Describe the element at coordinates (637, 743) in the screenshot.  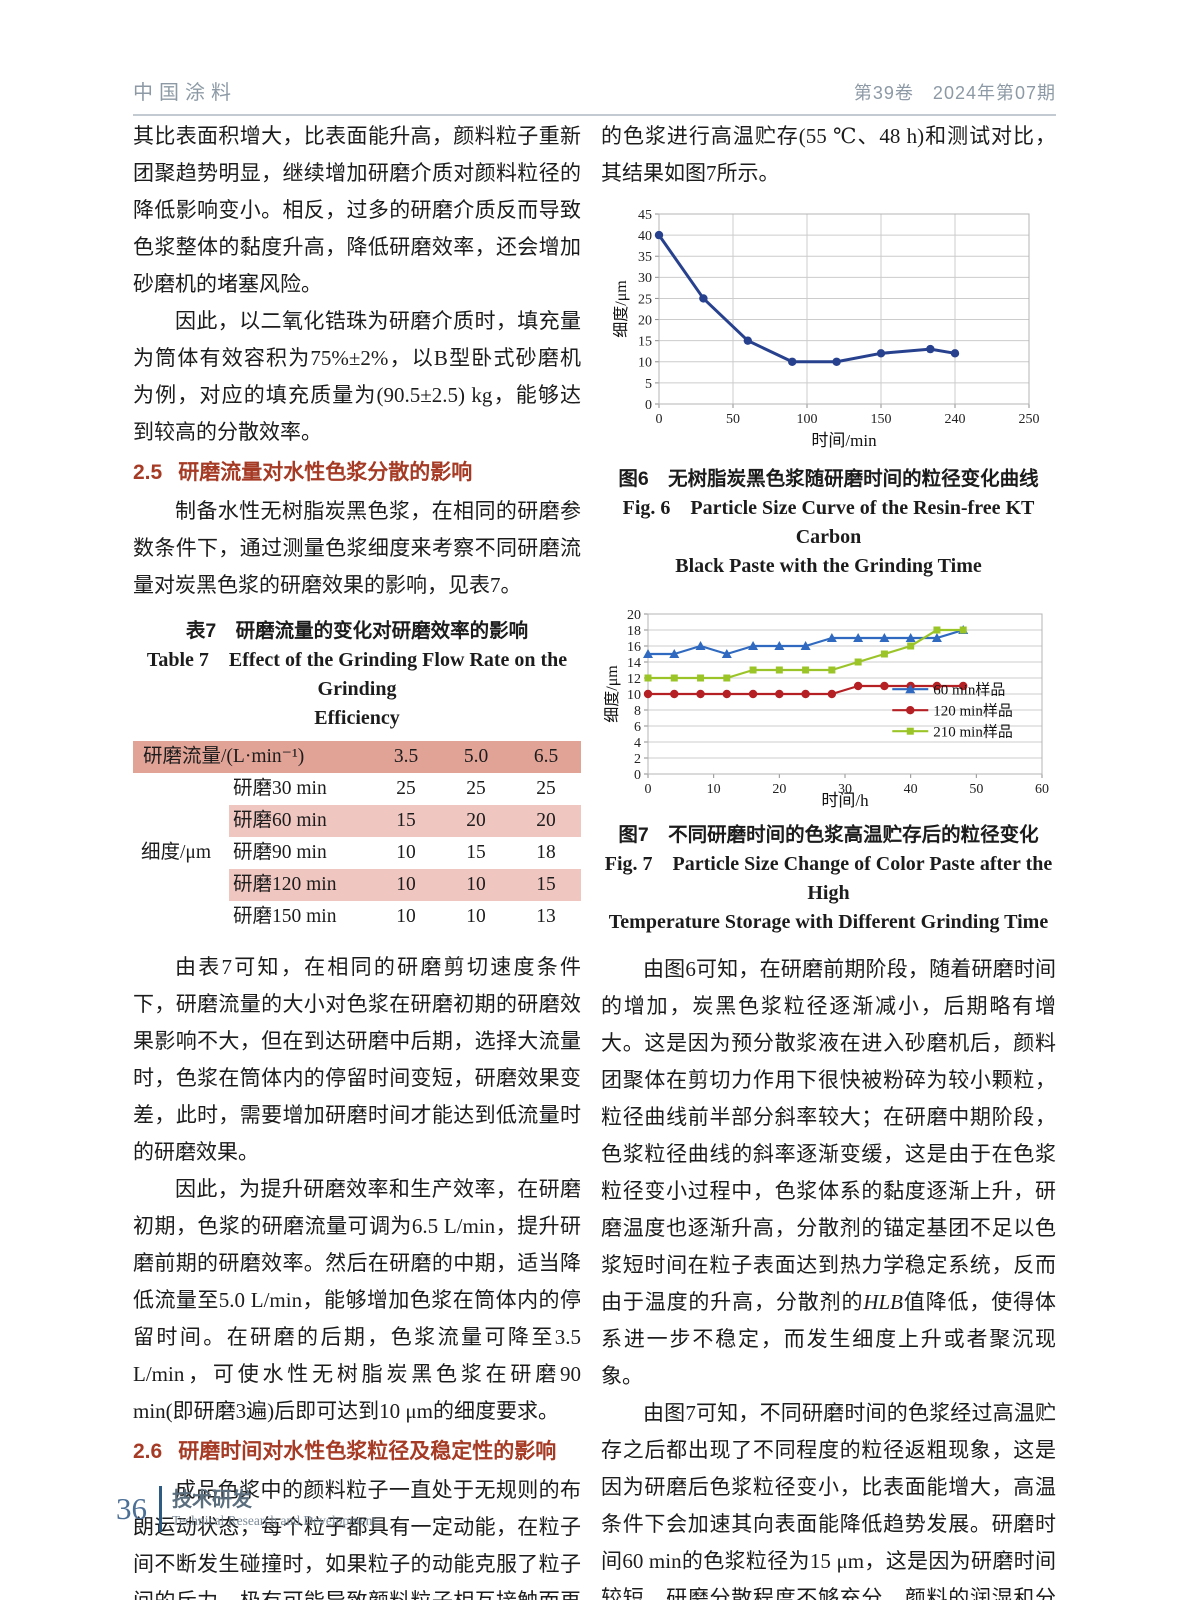
I see `svg-text: 4` at that location.